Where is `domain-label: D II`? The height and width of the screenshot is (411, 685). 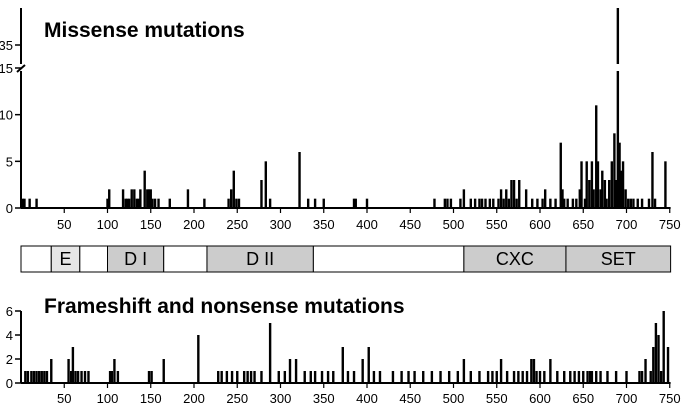
domain-label: D II is located at coordinates (260, 259).